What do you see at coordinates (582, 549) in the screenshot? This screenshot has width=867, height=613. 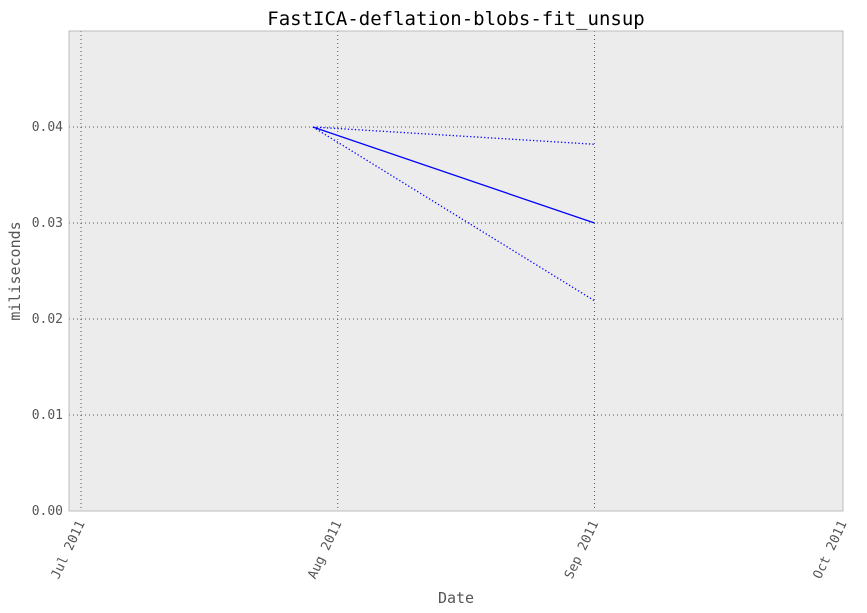 I see `x-tick-label: Sep 2011` at bounding box center [582, 549].